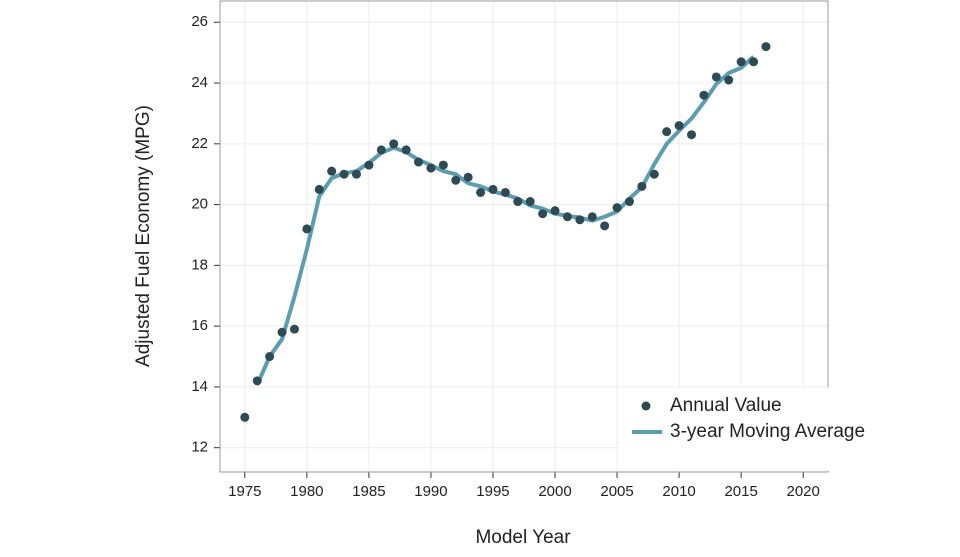 The height and width of the screenshot is (557, 960). What do you see at coordinates (726, 405) in the screenshot?
I see `legend-label: Annual Value` at bounding box center [726, 405].